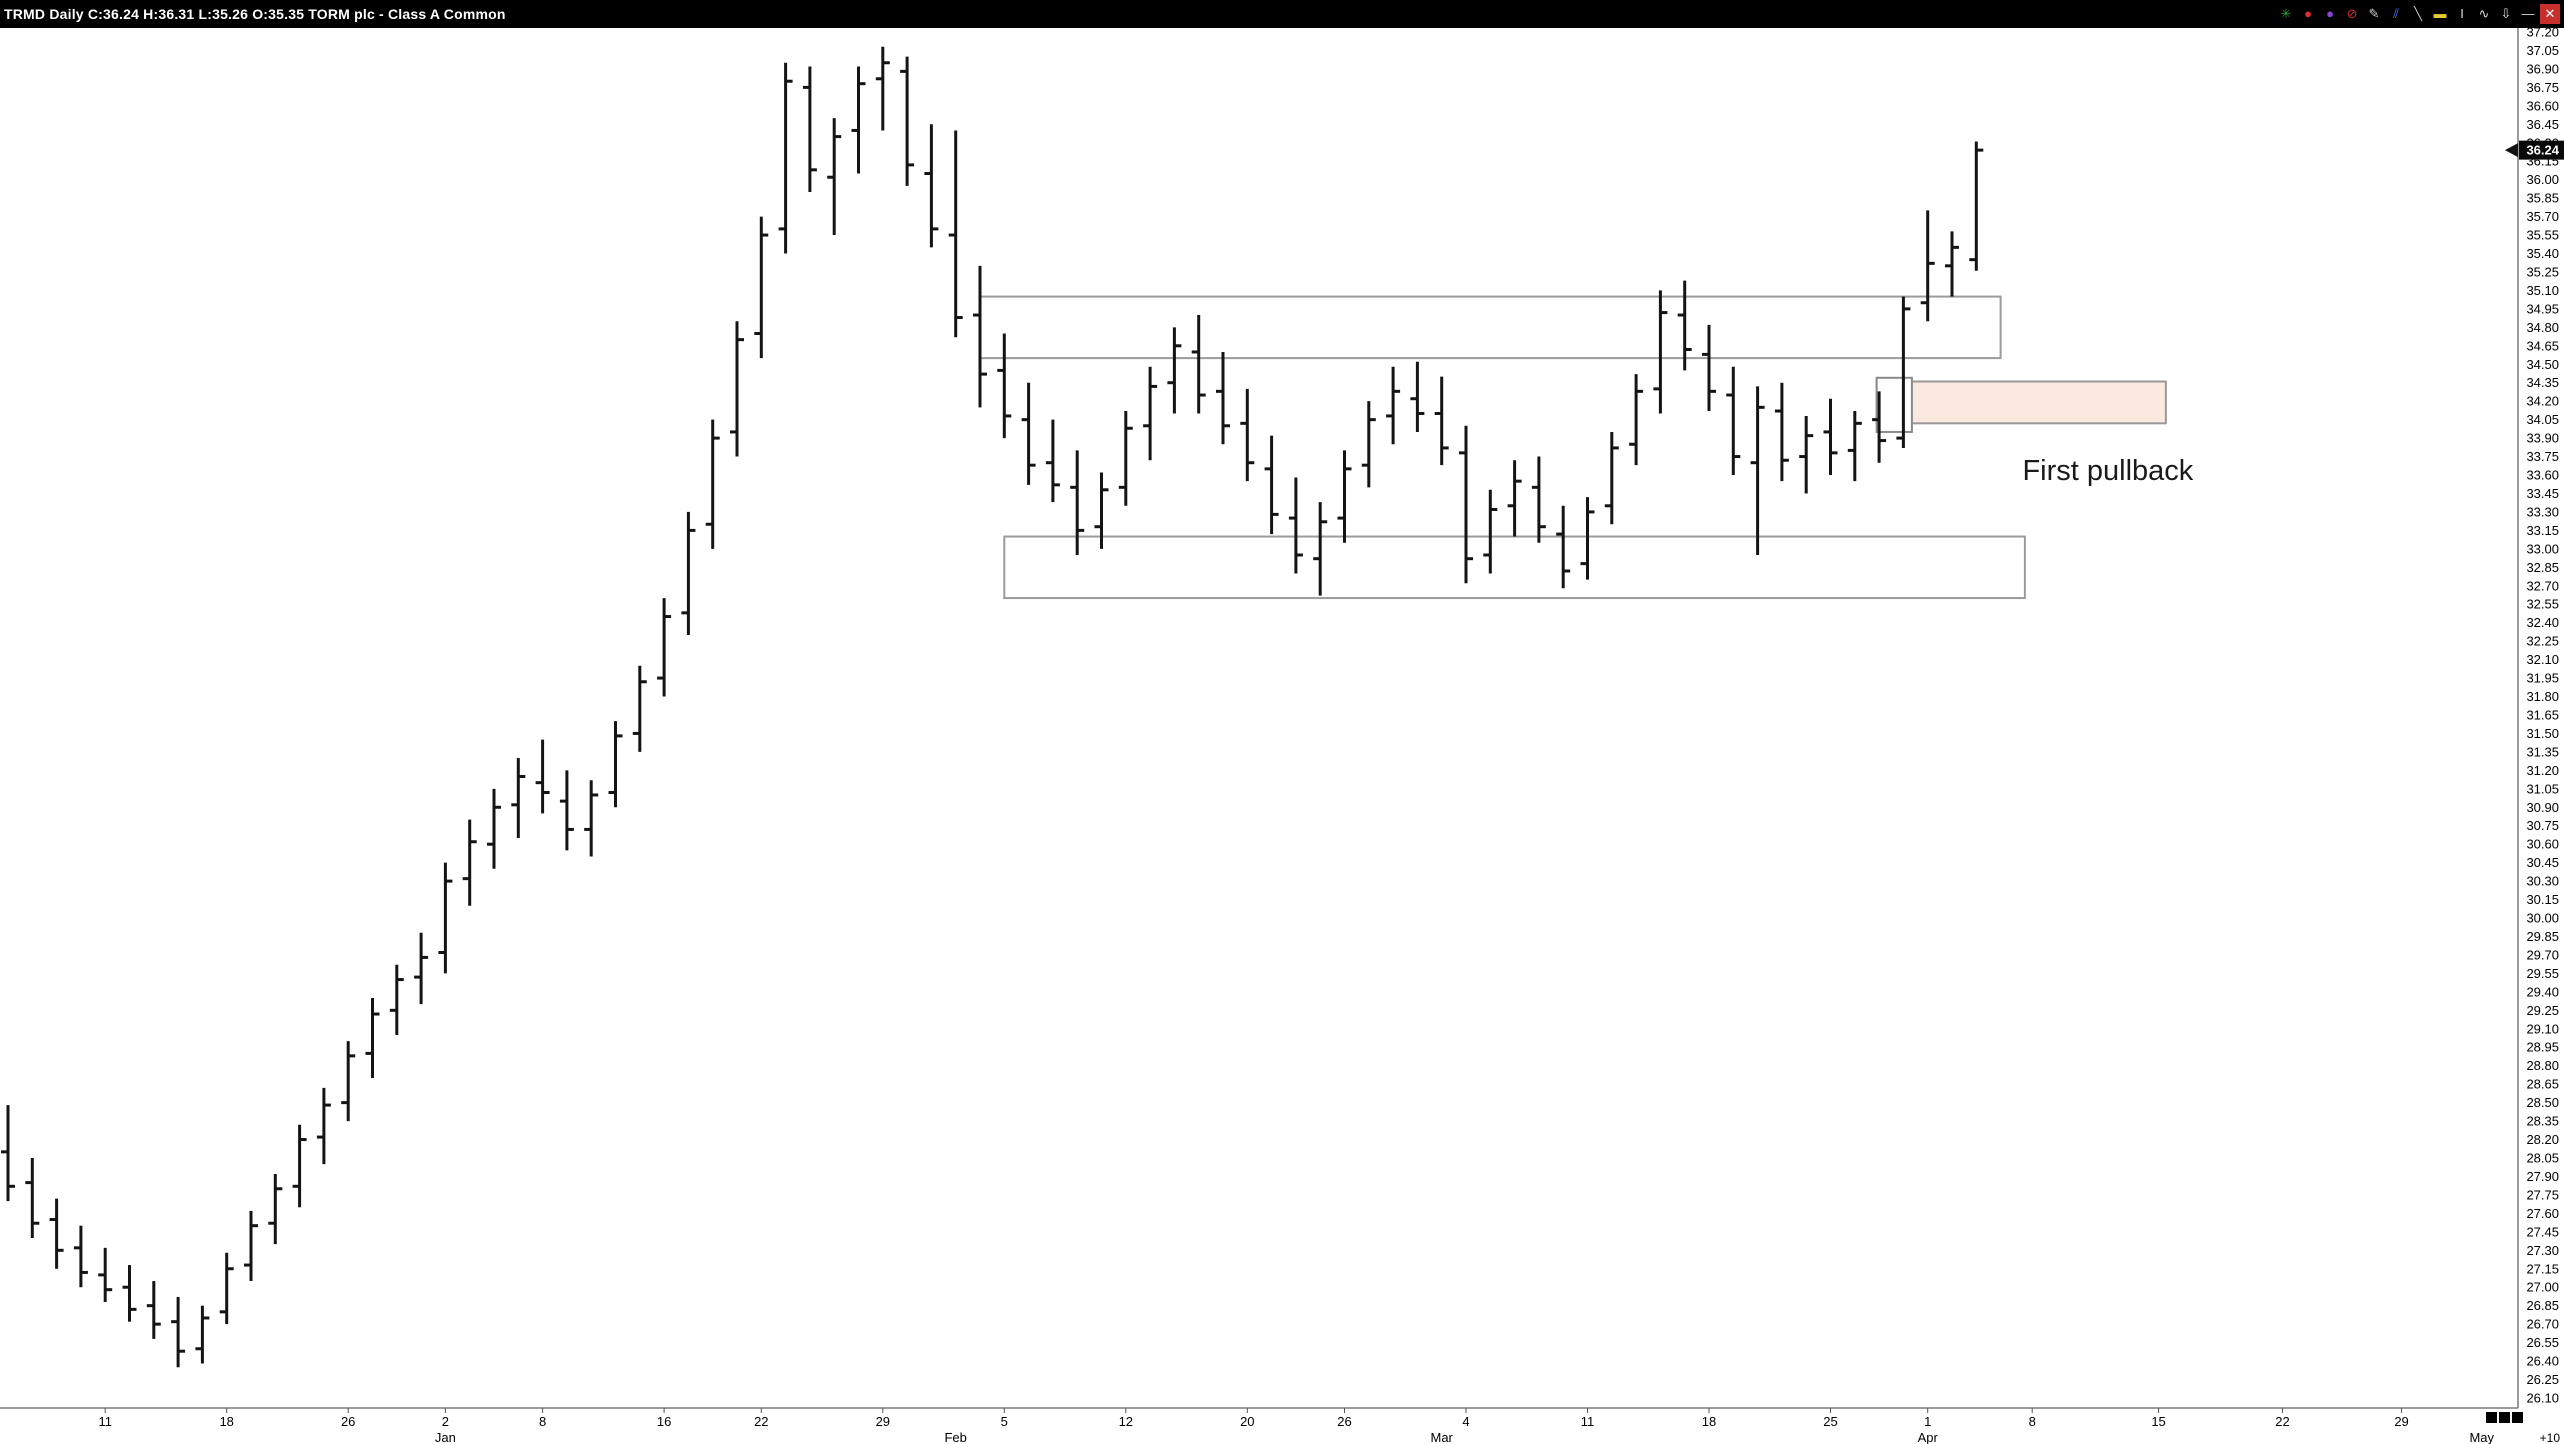 The height and width of the screenshot is (1444, 2564). Describe the element at coordinates (2542, 936) in the screenshot. I see `price-tick-label: 29.85` at that location.